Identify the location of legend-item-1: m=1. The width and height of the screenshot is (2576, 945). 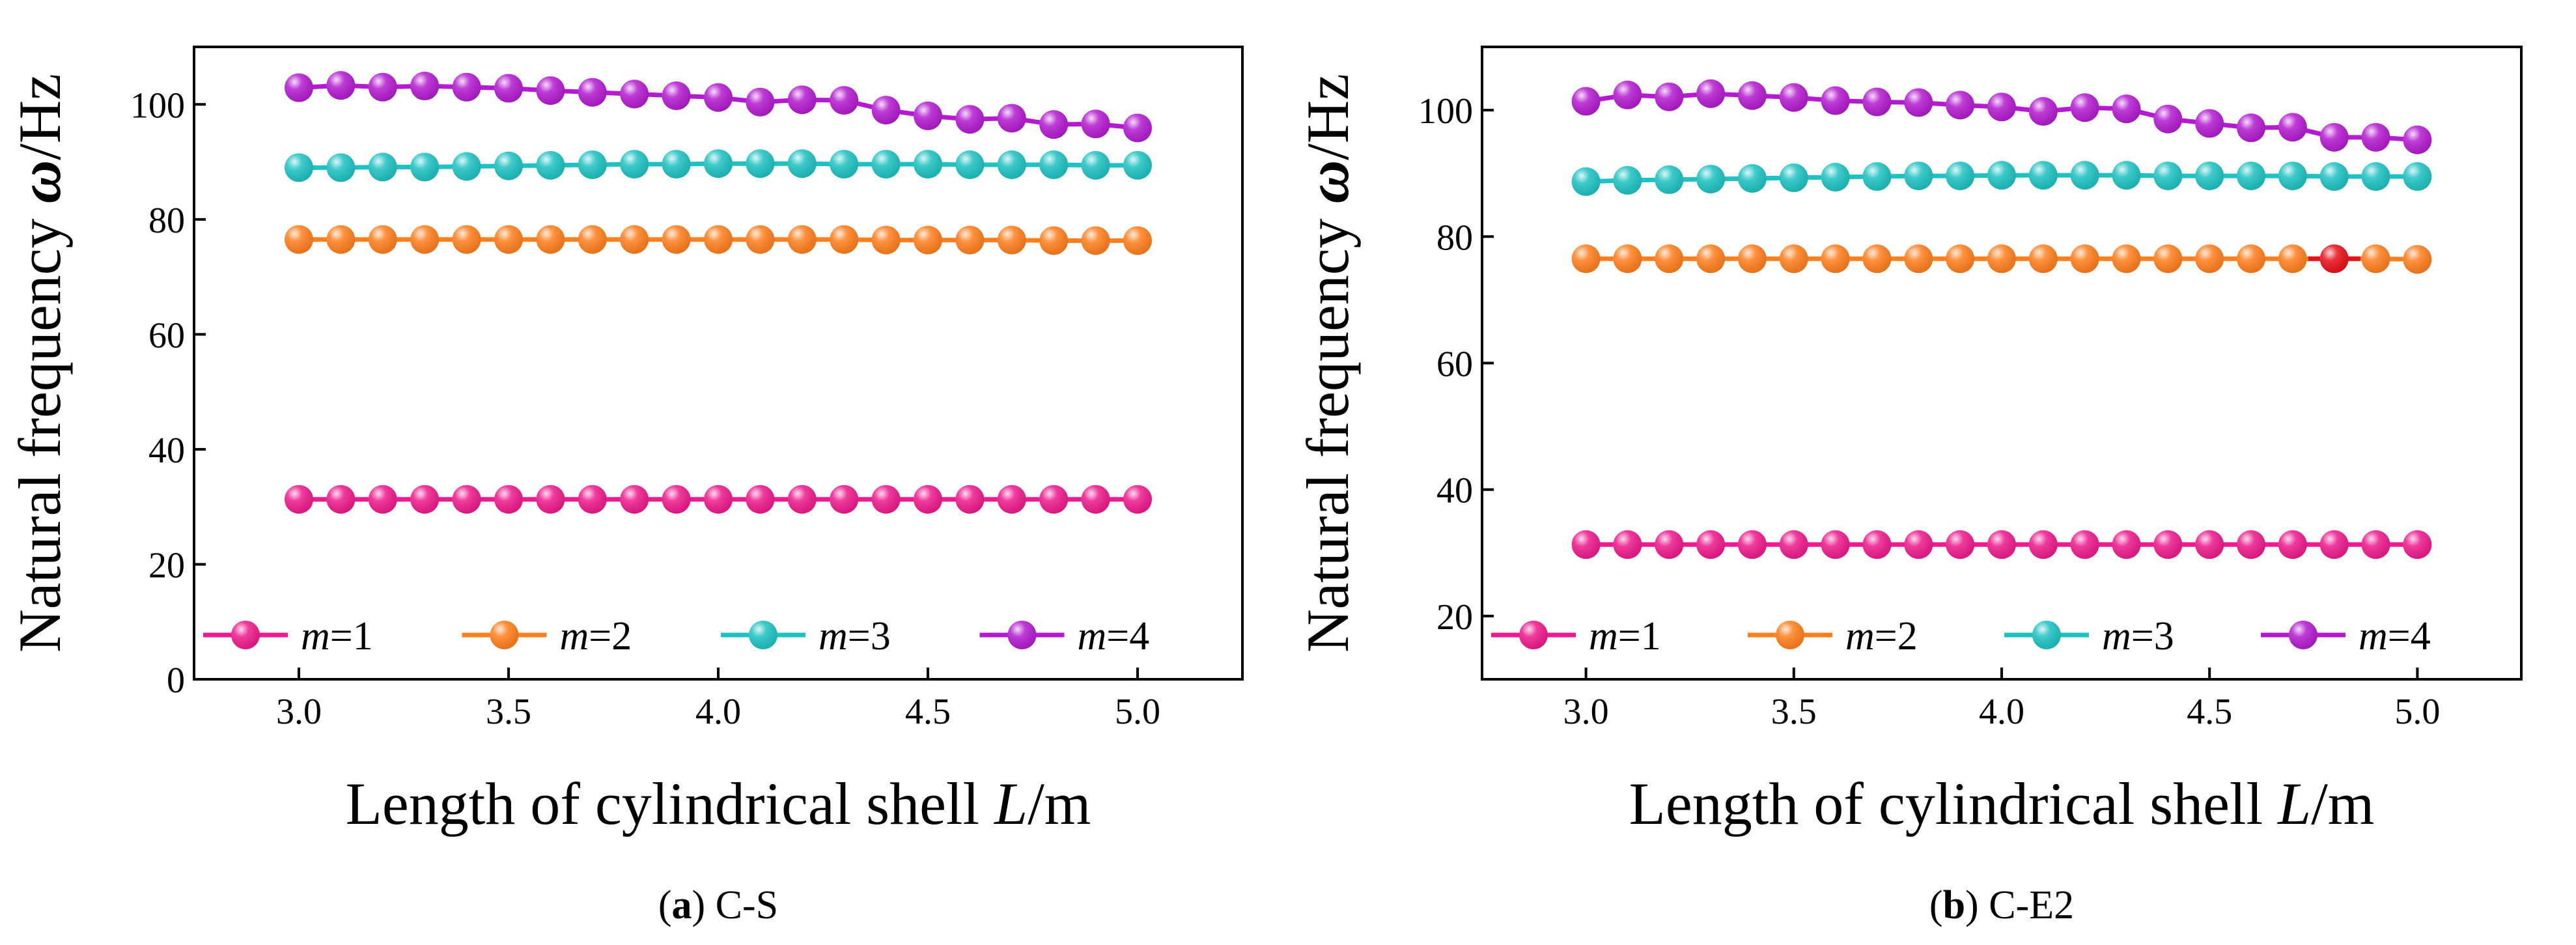
(288, 636).